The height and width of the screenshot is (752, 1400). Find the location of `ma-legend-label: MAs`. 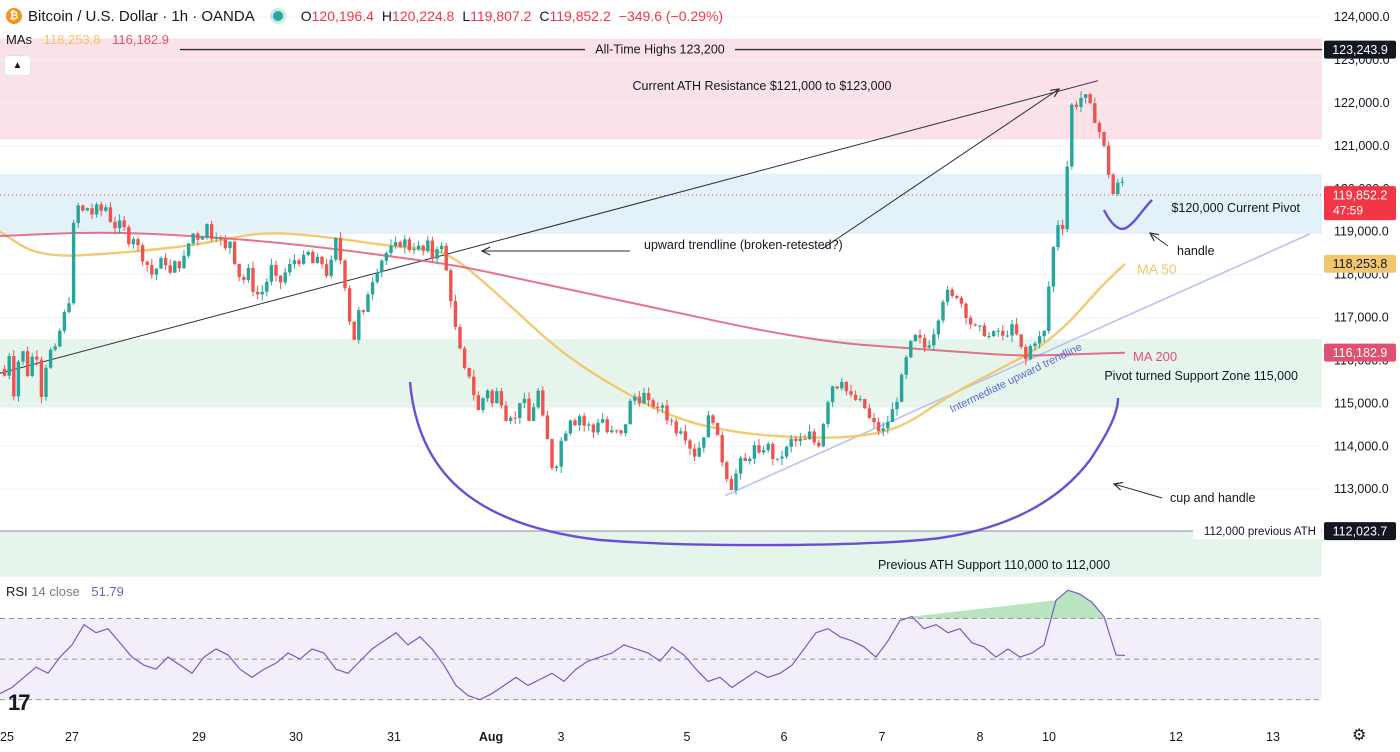

ma-legend-label: MAs is located at coordinates (19, 39).